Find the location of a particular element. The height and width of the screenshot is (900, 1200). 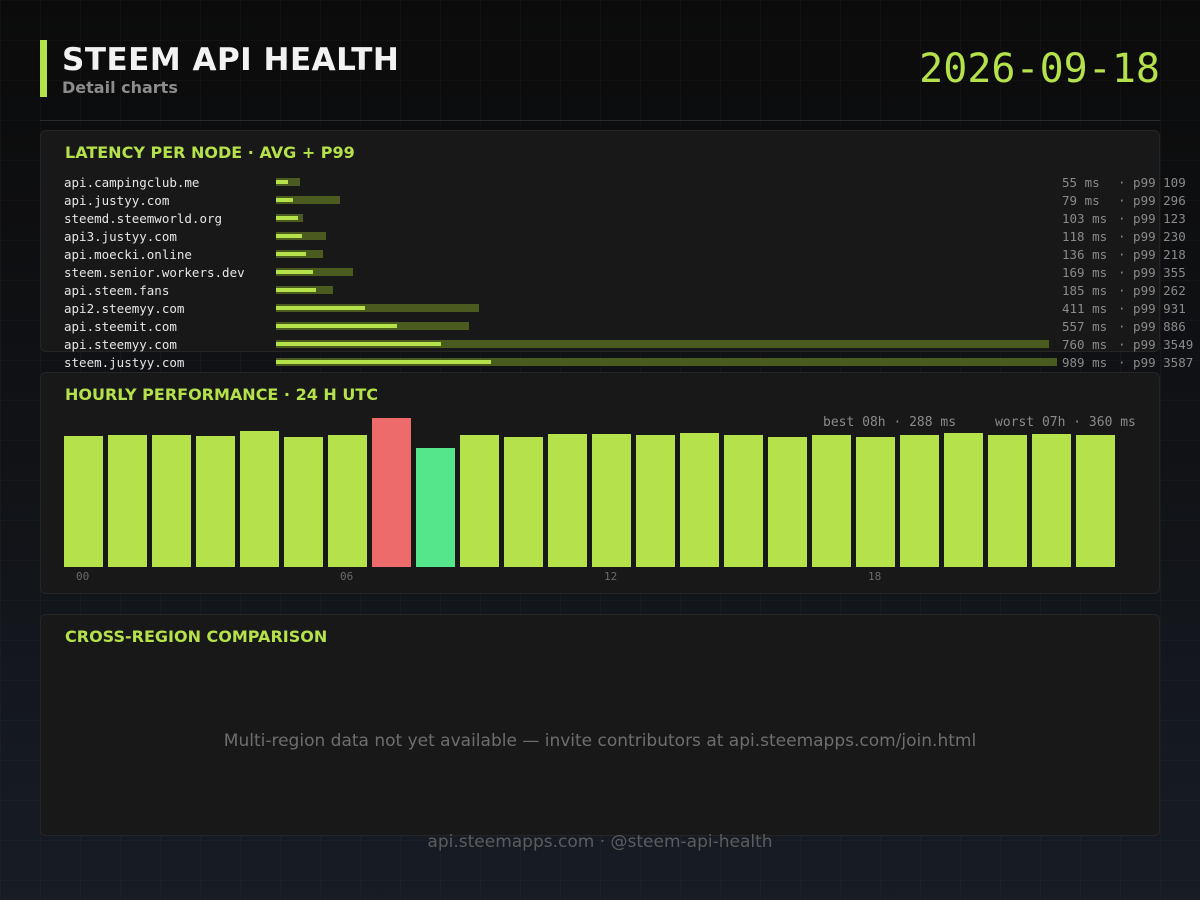

latency-node-label: steem.senior.workers.dev is located at coordinates (154, 272).